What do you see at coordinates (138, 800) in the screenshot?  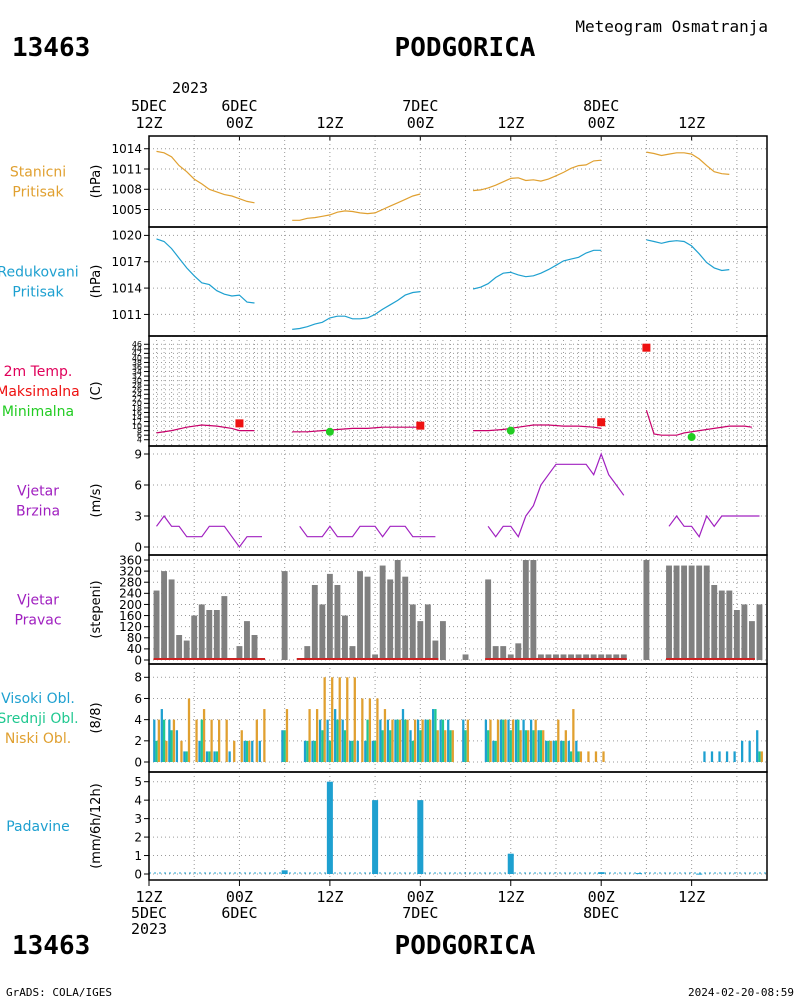 I see `y-tick-label: 4` at bounding box center [138, 800].